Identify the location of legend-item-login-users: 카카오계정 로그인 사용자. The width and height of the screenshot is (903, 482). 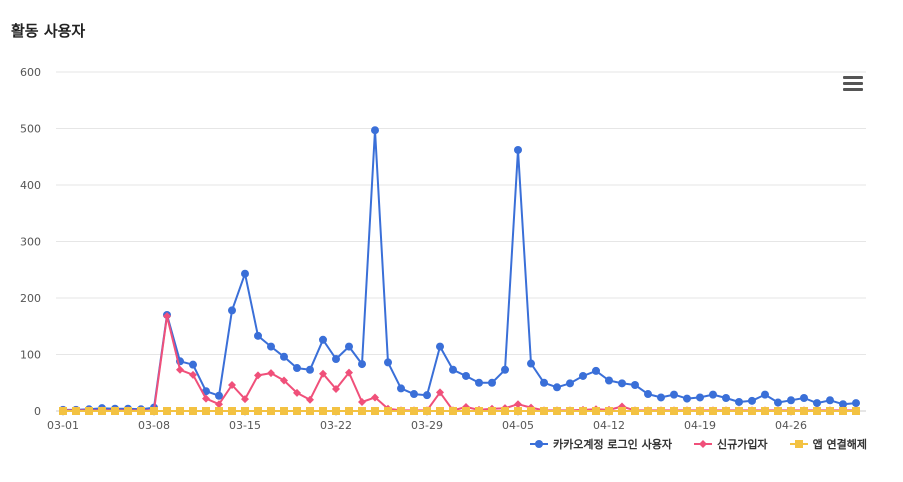
(600, 444).